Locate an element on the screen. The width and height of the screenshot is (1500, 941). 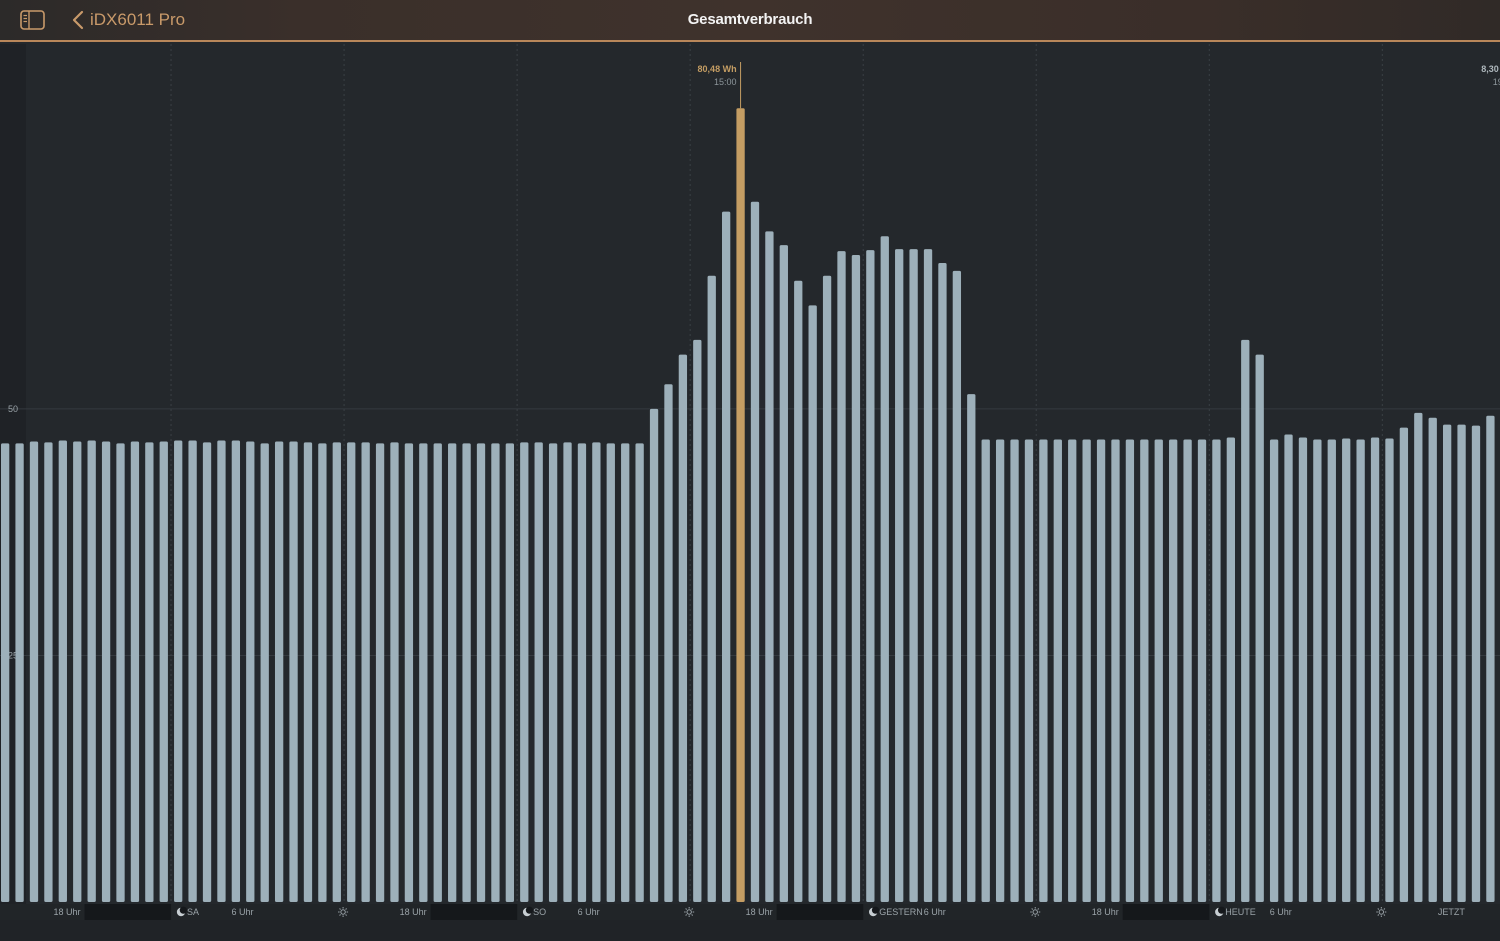
sidebar-toggle-icon is located at coordinates (32, 20).